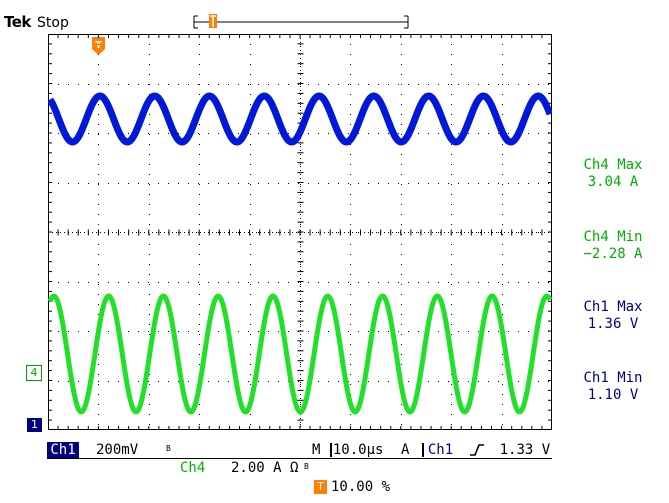  I want to click on svg-text: T, so click(98, 45).